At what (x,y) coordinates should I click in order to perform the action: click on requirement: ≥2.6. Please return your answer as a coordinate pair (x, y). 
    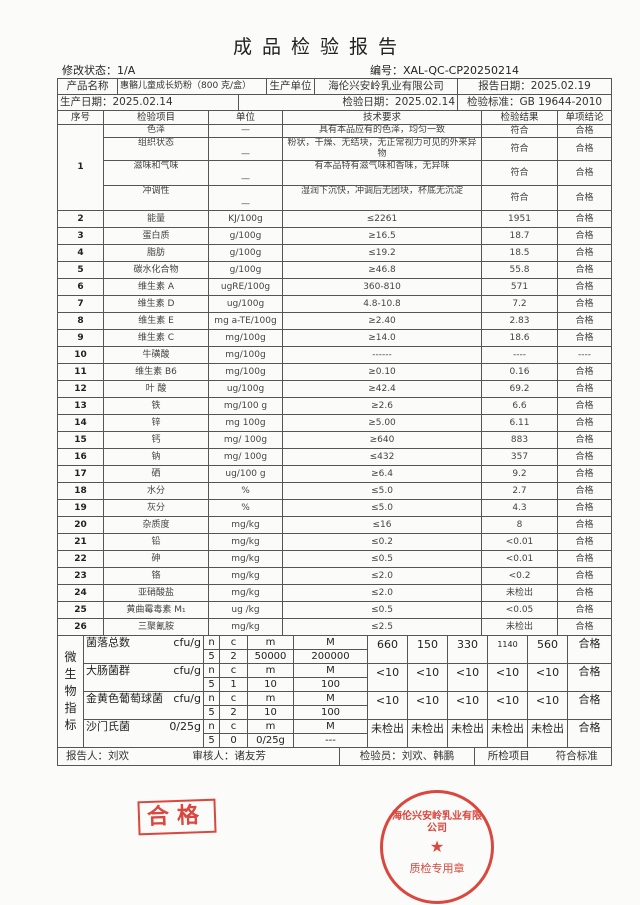
    Looking at the image, I should click on (382, 406).